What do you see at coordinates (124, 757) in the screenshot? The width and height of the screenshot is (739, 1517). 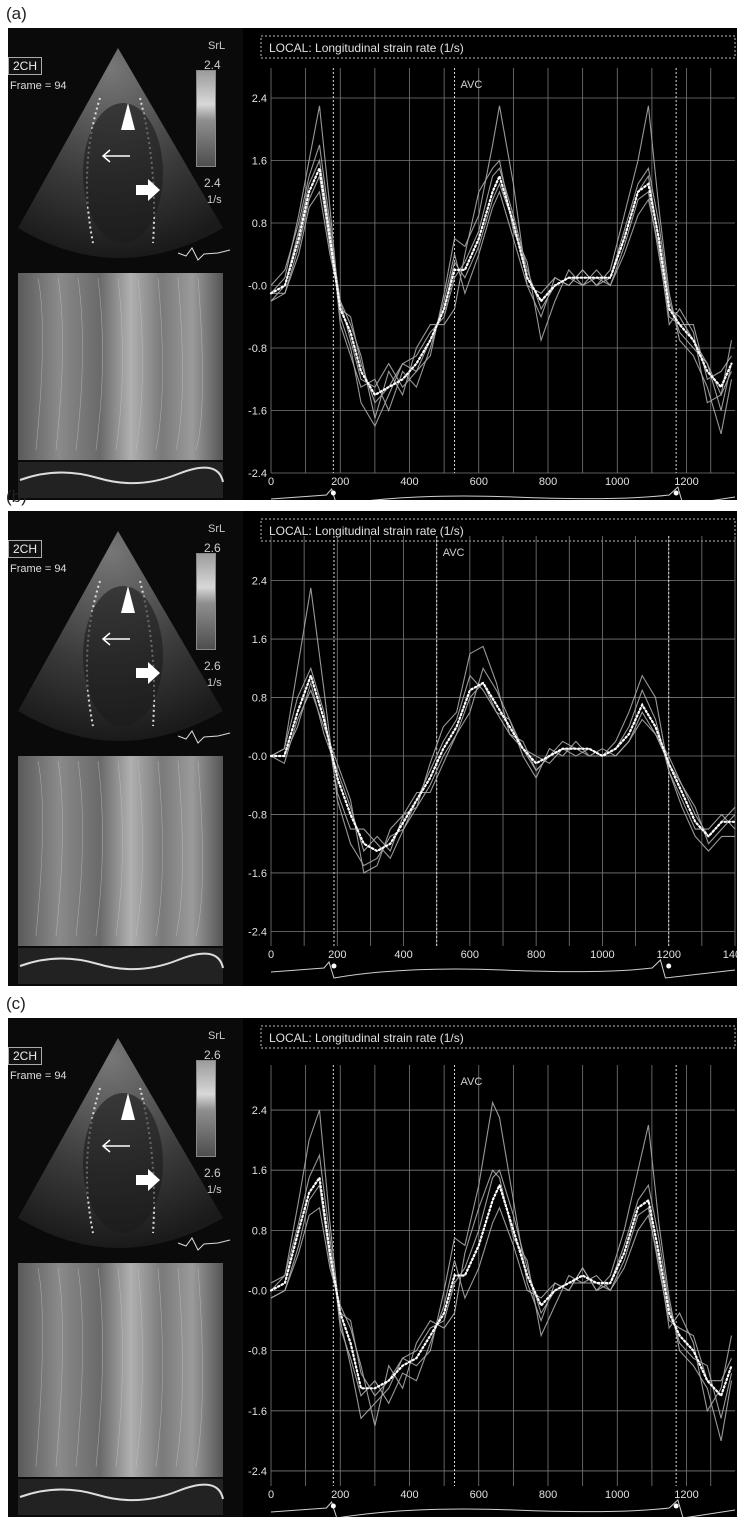 I see `echo-image-graphic` at bounding box center [124, 757].